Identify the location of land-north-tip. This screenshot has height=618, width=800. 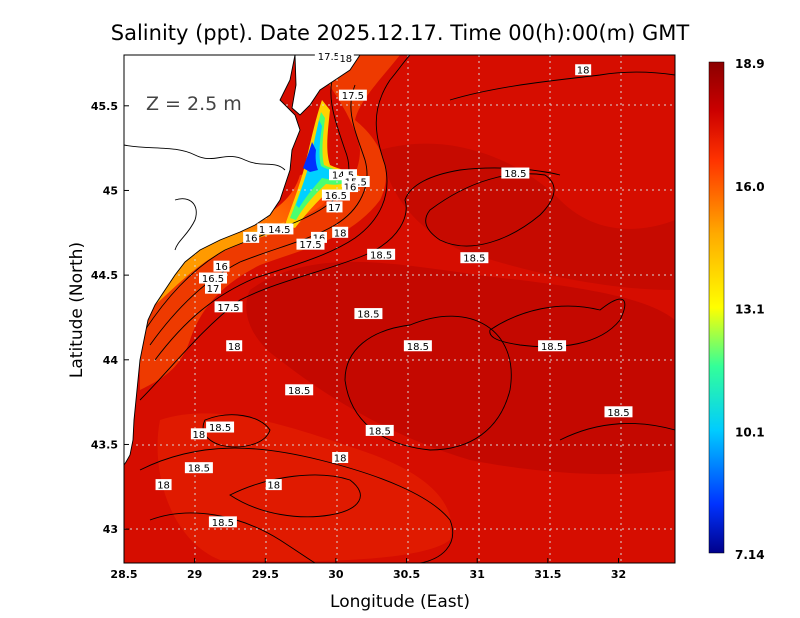
(326, 85).